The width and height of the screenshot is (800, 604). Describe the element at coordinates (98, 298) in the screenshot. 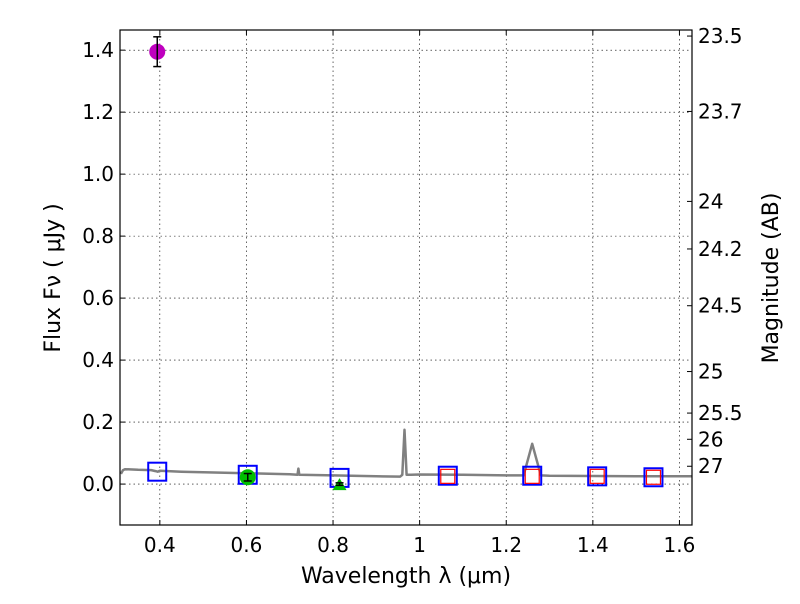

I see `y-tick-label: 0.6` at that location.